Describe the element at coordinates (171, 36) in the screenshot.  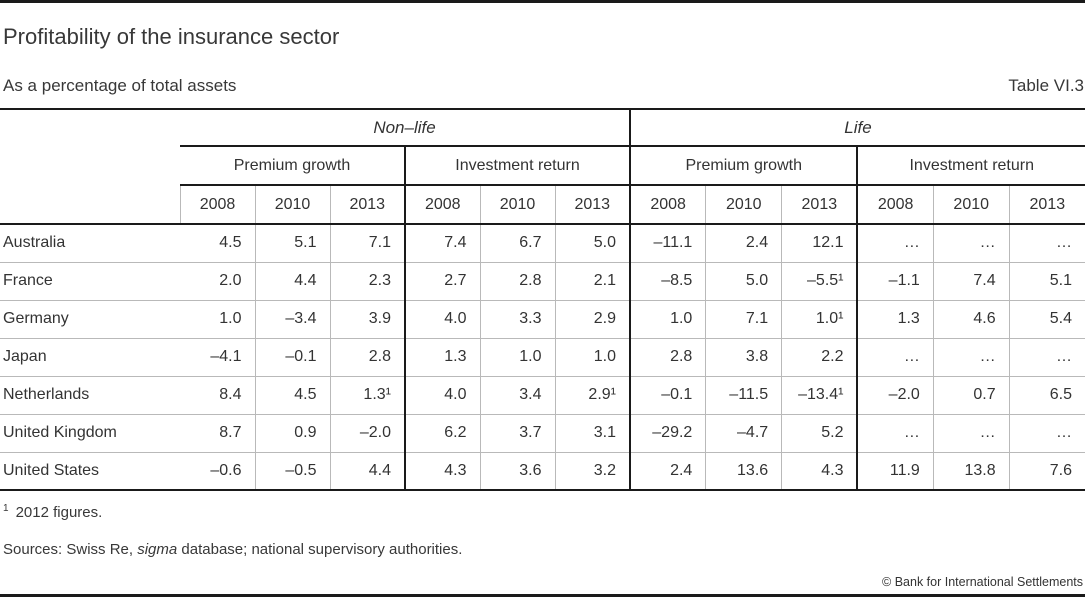
I see `page-title: Profitability of the insurance sector` at that location.